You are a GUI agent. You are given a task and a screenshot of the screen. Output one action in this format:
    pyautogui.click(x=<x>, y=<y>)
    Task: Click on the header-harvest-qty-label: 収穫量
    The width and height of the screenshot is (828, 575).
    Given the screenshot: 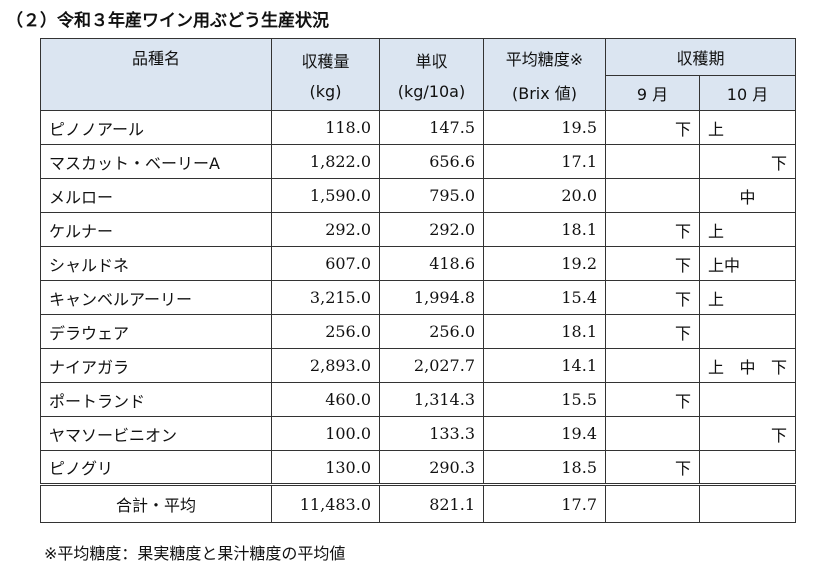 What is the action you would take?
    pyautogui.click(x=325, y=61)
    